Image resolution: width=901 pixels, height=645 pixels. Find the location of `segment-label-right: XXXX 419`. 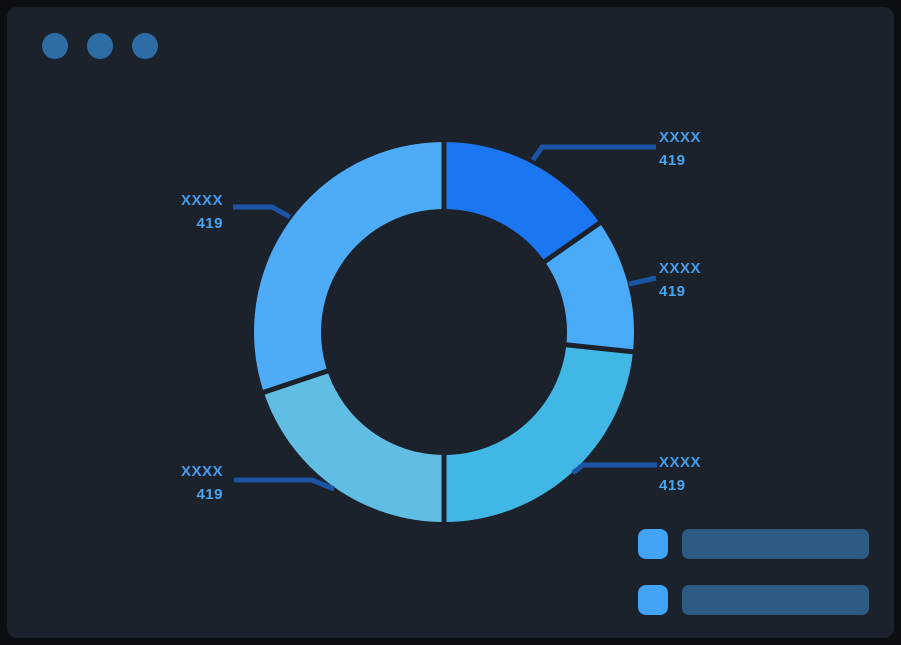

segment-label-right: XXXX 419 is located at coordinates (680, 280).